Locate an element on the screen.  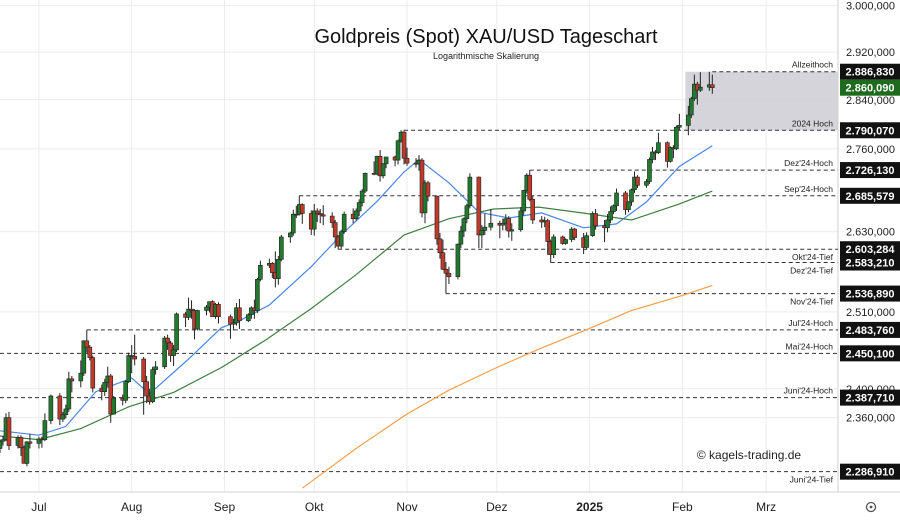
y-tick-label: 2.630,000 is located at coordinates (870, 233).